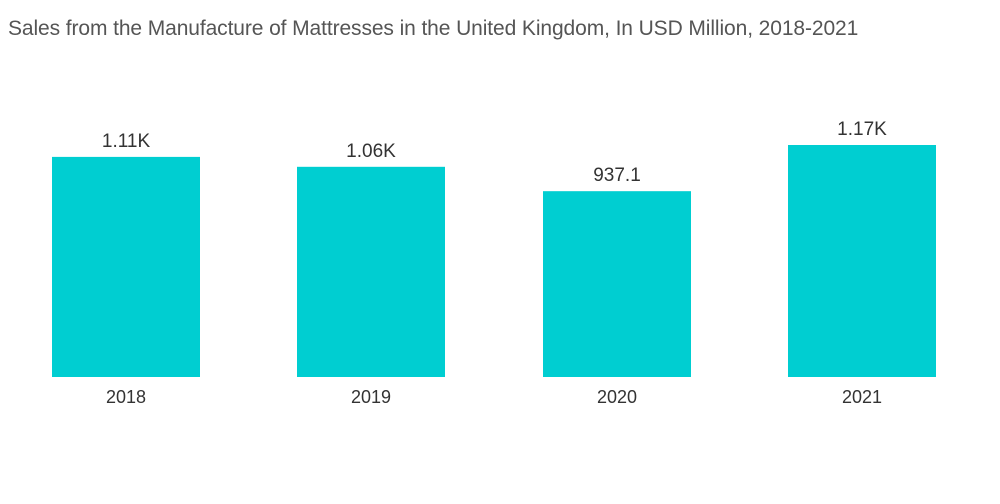 The image size is (1000, 504). What do you see at coordinates (617, 397) in the screenshot?
I see `x-tick-label-2020: 2020` at bounding box center [617, 397].